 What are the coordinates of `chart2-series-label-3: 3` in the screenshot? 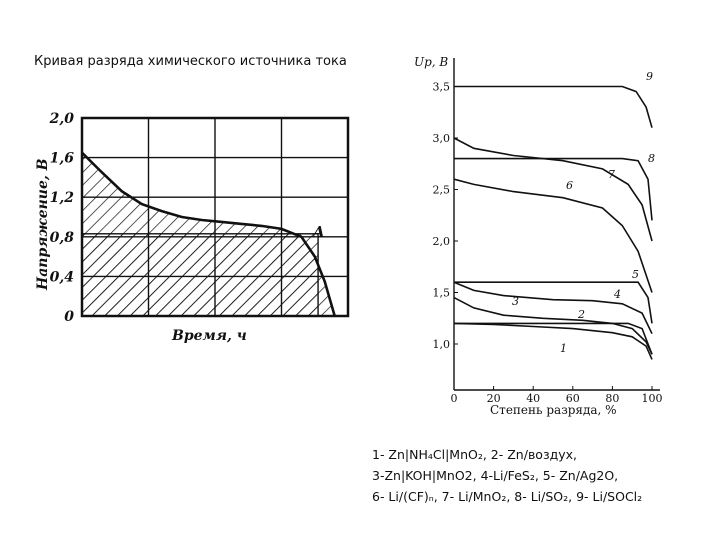 It's located at (515, 301).